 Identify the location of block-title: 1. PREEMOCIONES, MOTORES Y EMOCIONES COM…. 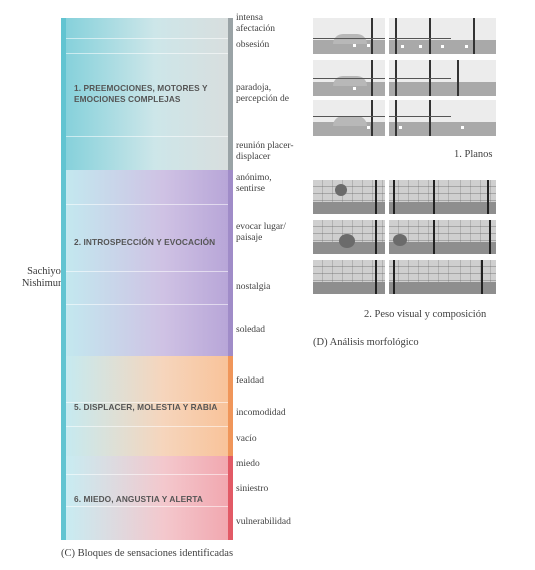
(141, 93).